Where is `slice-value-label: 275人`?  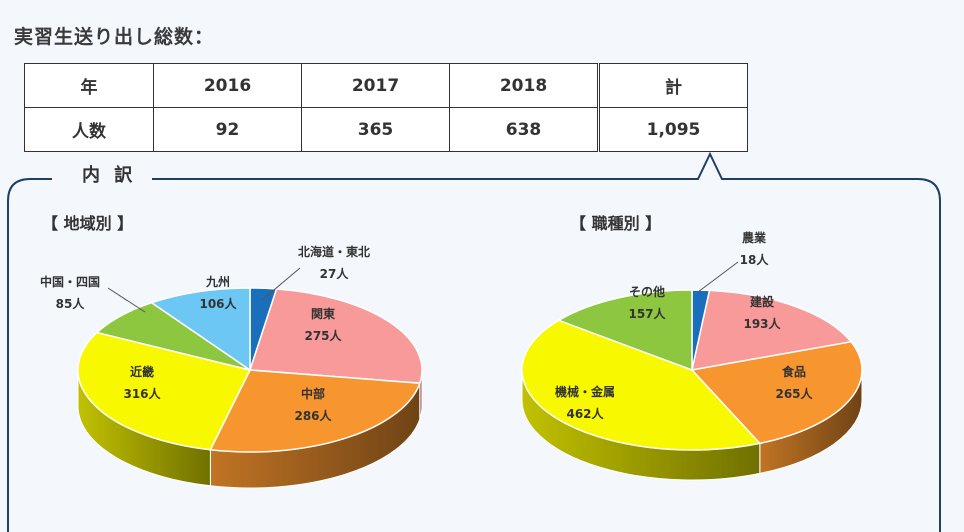
slice-value-label: 275人 is located at coordinates (323, 335).